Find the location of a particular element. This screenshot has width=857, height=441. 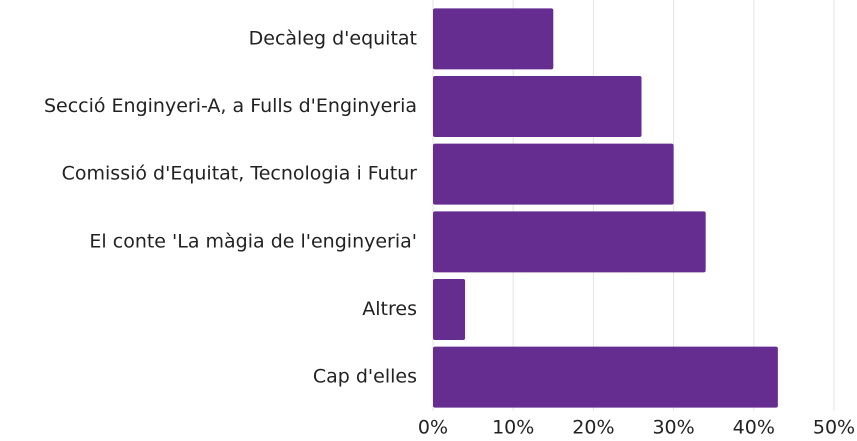

x-tick-label: 0% is located at coordinates (433, 428).